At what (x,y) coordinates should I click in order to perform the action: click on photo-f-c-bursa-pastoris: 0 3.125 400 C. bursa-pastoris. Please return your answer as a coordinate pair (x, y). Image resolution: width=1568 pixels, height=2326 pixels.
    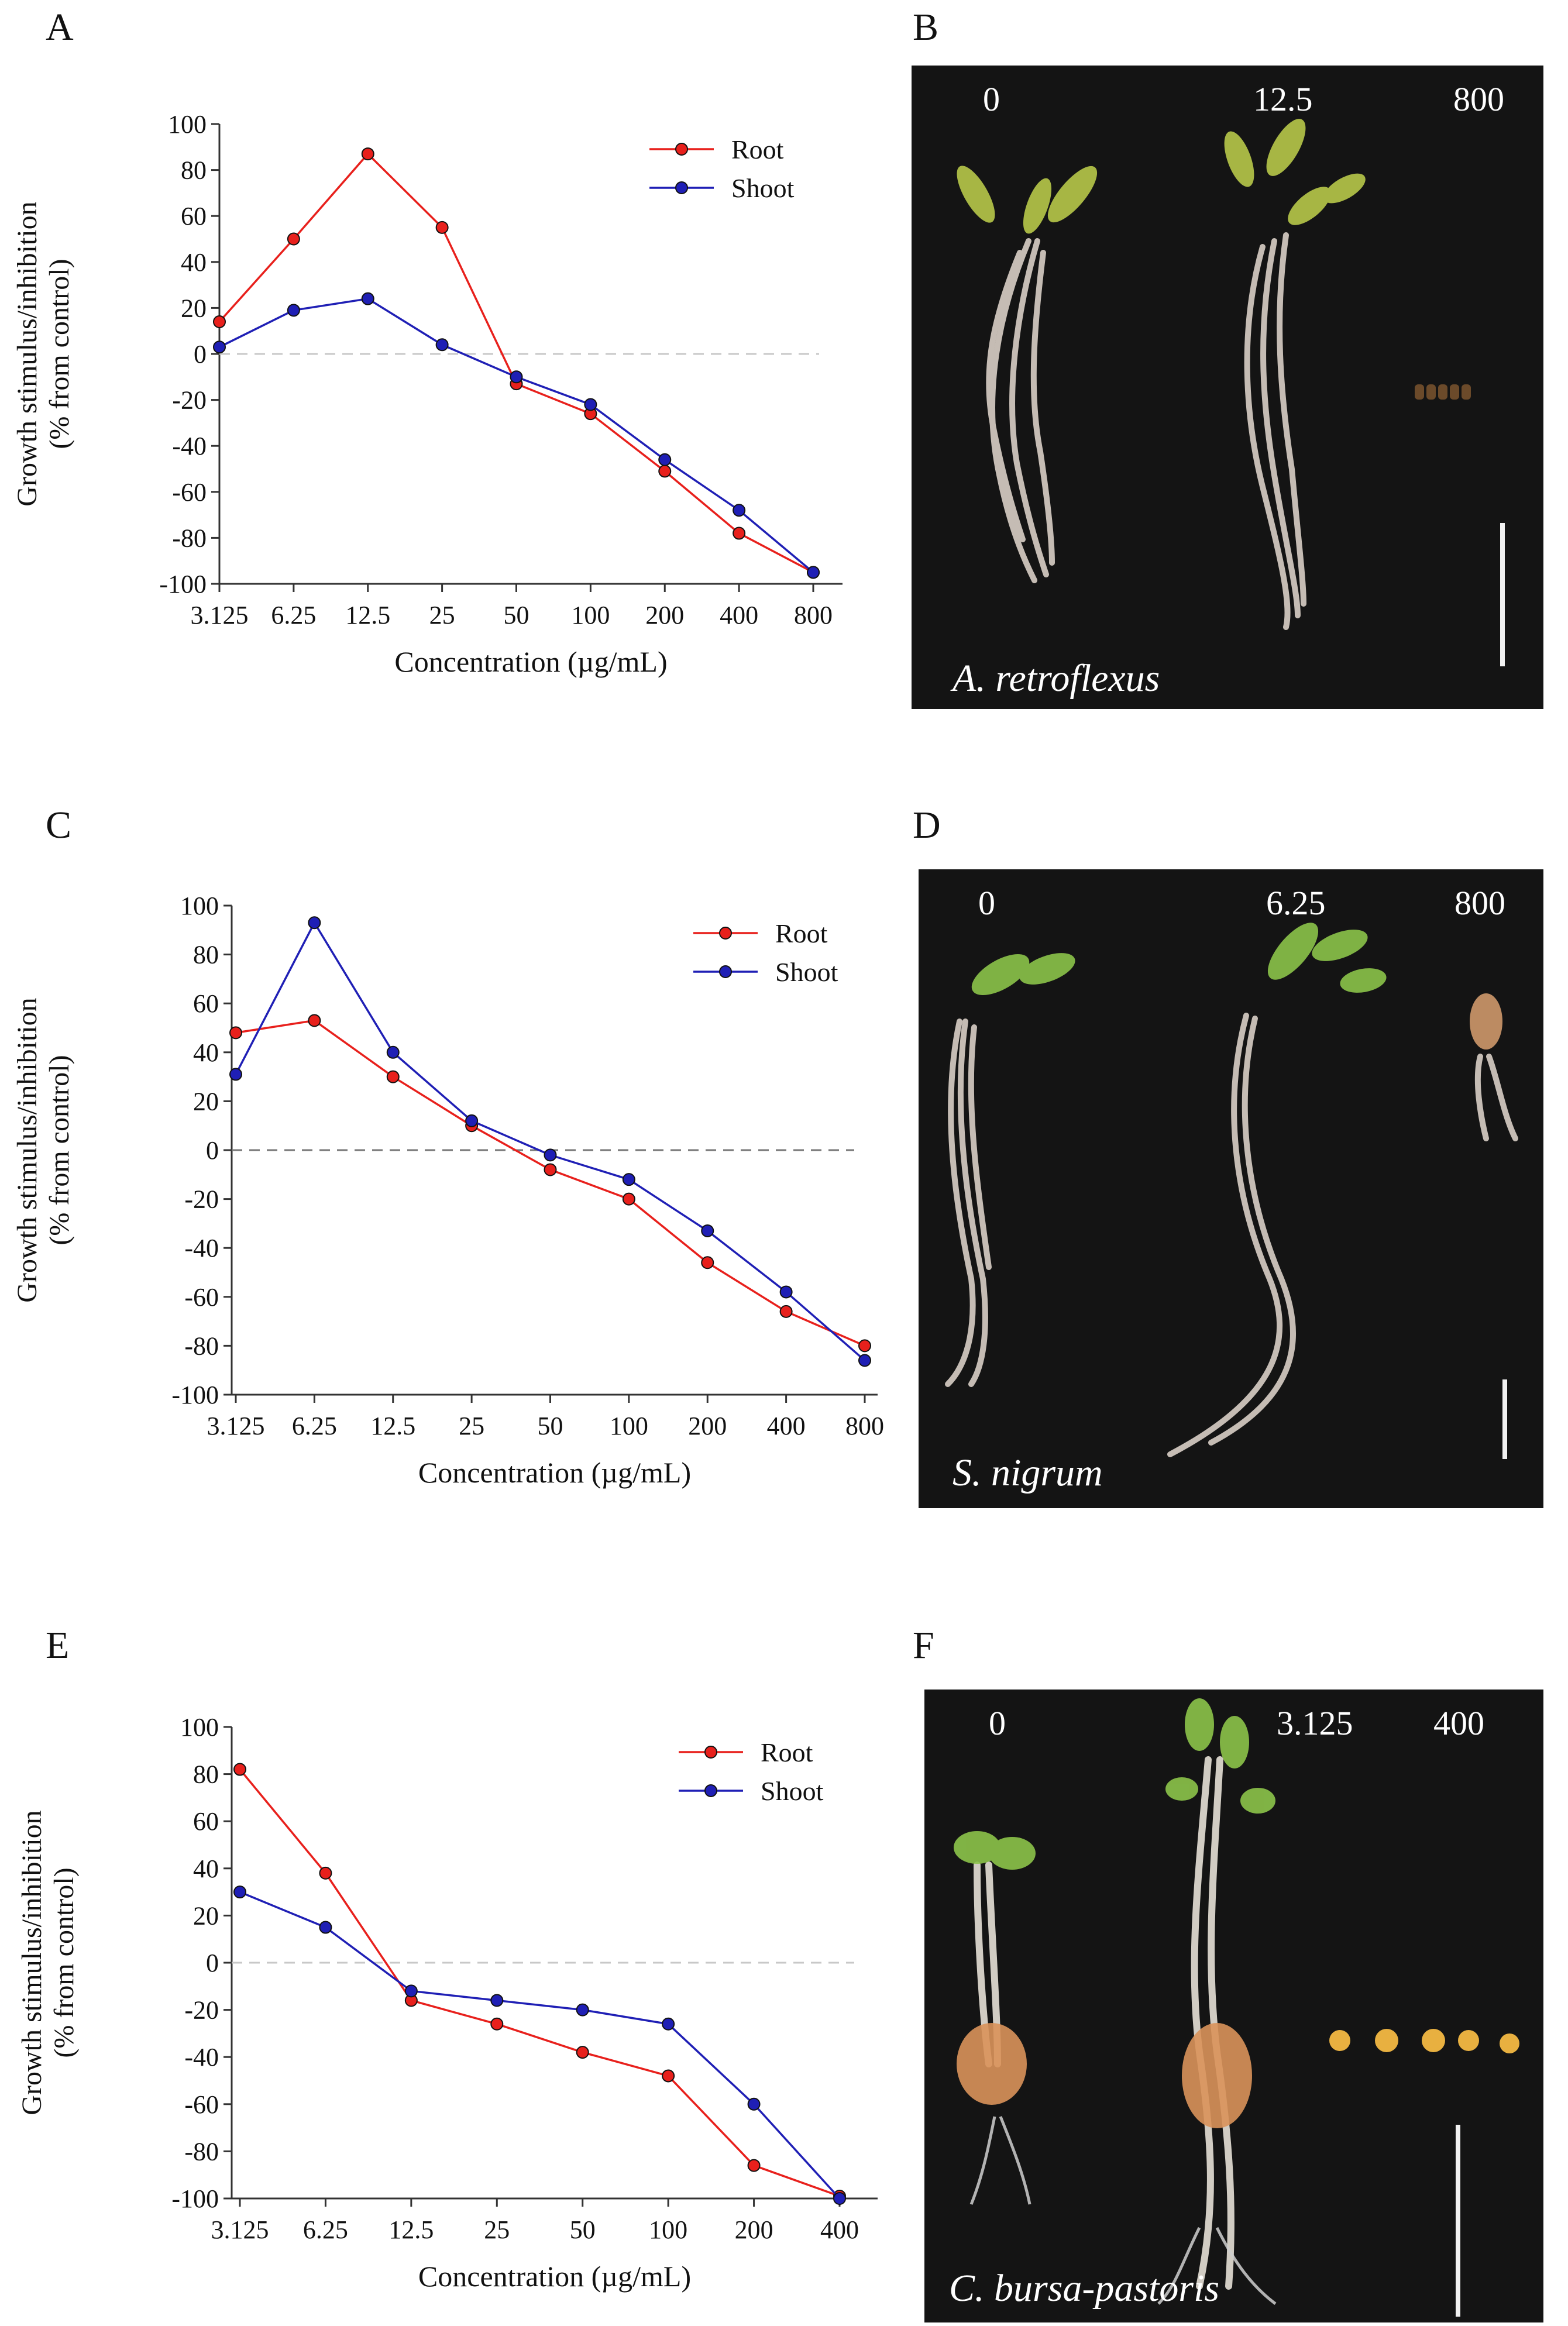
    Looking at the image, I should click on (1233, 2006).